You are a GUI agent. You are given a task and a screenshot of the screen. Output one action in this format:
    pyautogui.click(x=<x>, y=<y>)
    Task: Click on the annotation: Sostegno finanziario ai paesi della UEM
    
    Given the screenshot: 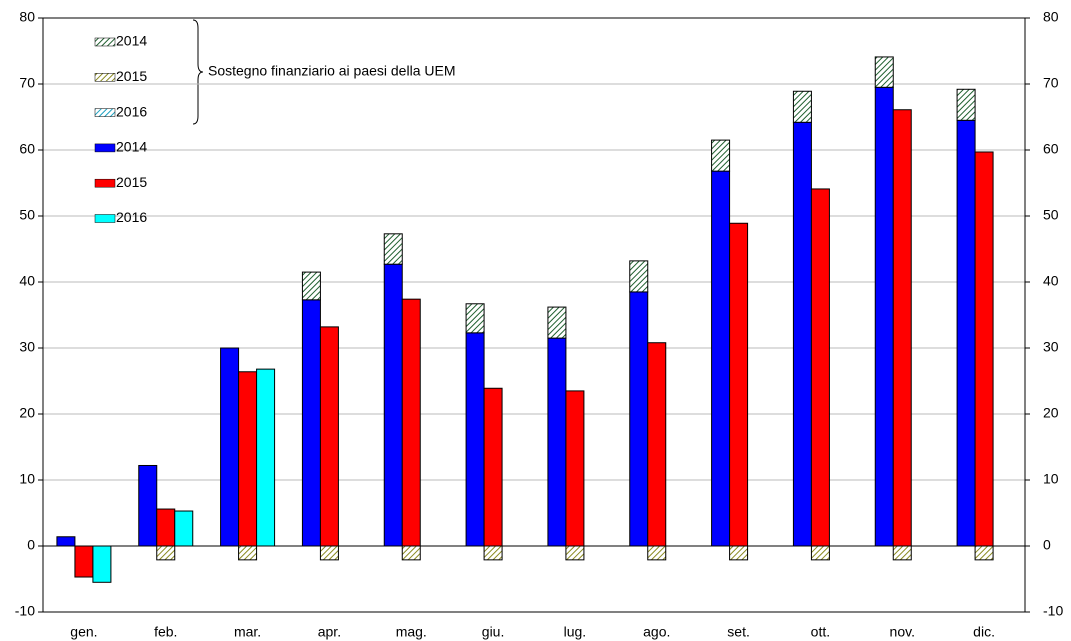 What is the action you would take?
    pyautogui.click(x=331, y=71)
    